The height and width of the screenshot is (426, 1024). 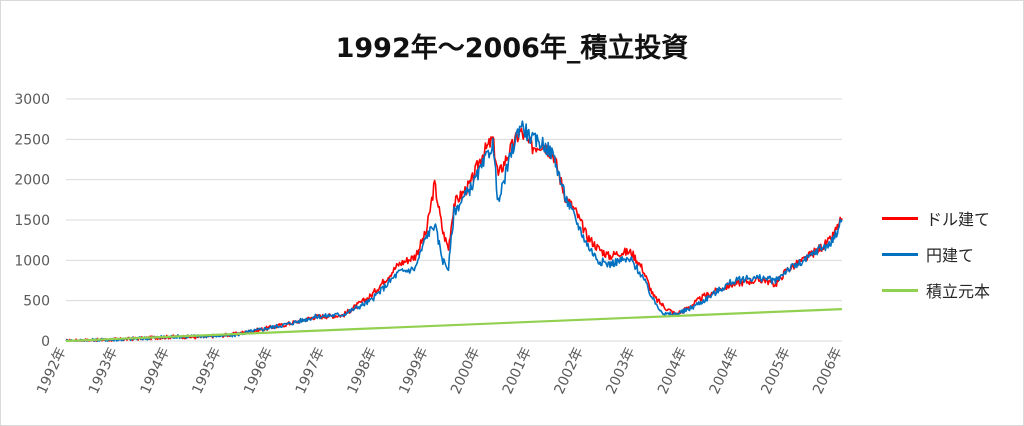 What do you see at coordinates (258, 371) in the screenshot?
I see `x-tick-label: 1996年` at bounding box center [258, 371].